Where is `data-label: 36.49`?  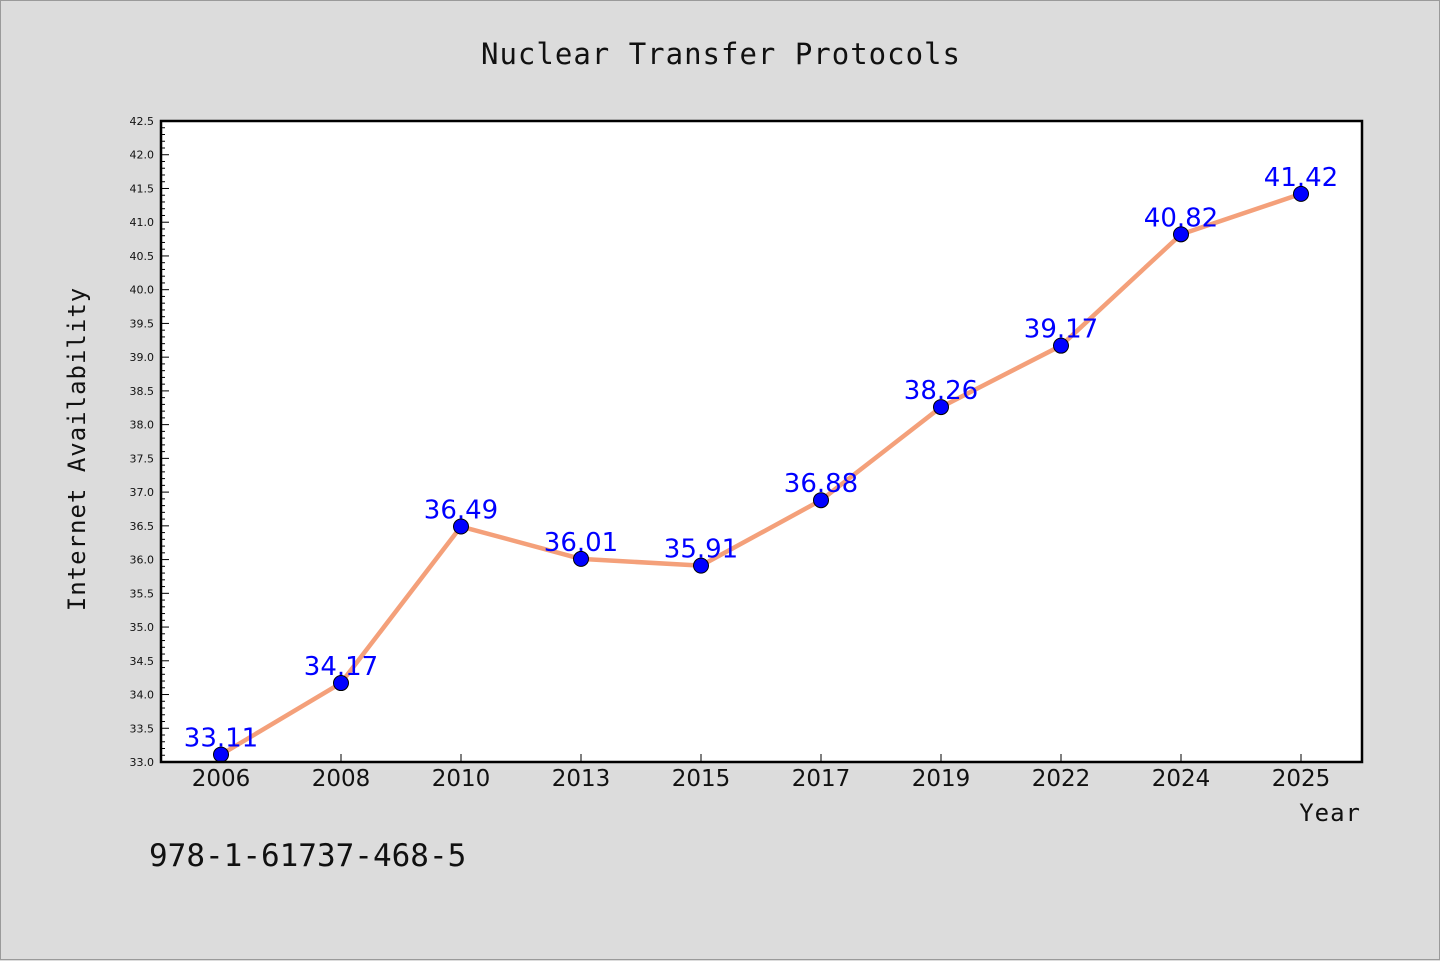
data-label: 36.49 is located at coordinates (461, 511).